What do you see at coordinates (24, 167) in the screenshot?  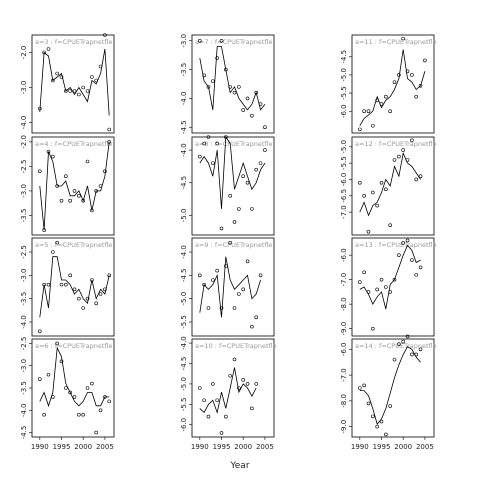 I see `y-tick-label: -2.5` at bounding box center [24, 167].